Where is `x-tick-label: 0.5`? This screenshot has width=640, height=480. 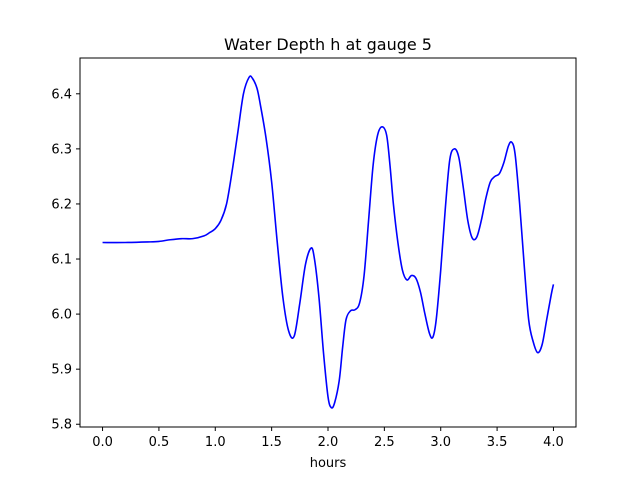 x-tick-label: 0.5 is located at coordinates (159, 442).